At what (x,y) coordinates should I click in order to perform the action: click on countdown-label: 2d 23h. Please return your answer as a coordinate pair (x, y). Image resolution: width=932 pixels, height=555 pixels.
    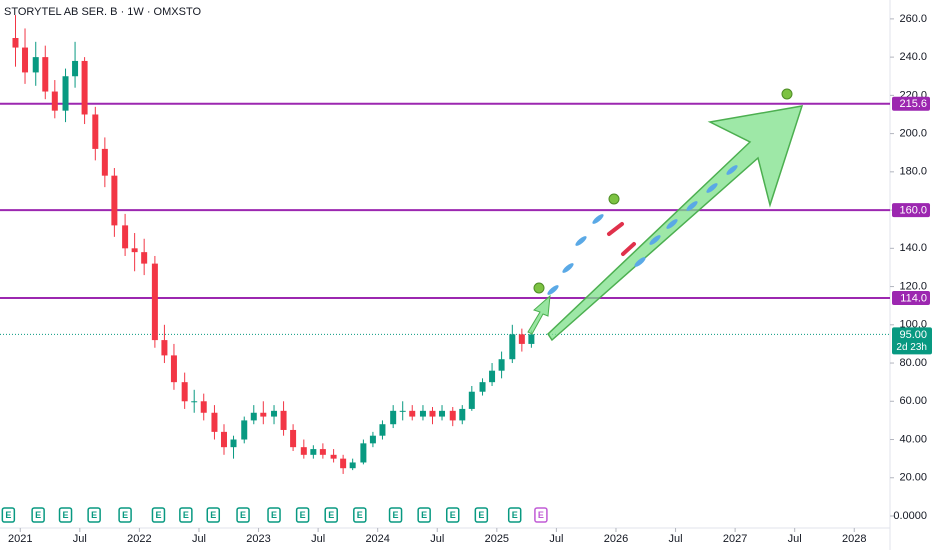
    Looking at the image, I should click on (911, 347).